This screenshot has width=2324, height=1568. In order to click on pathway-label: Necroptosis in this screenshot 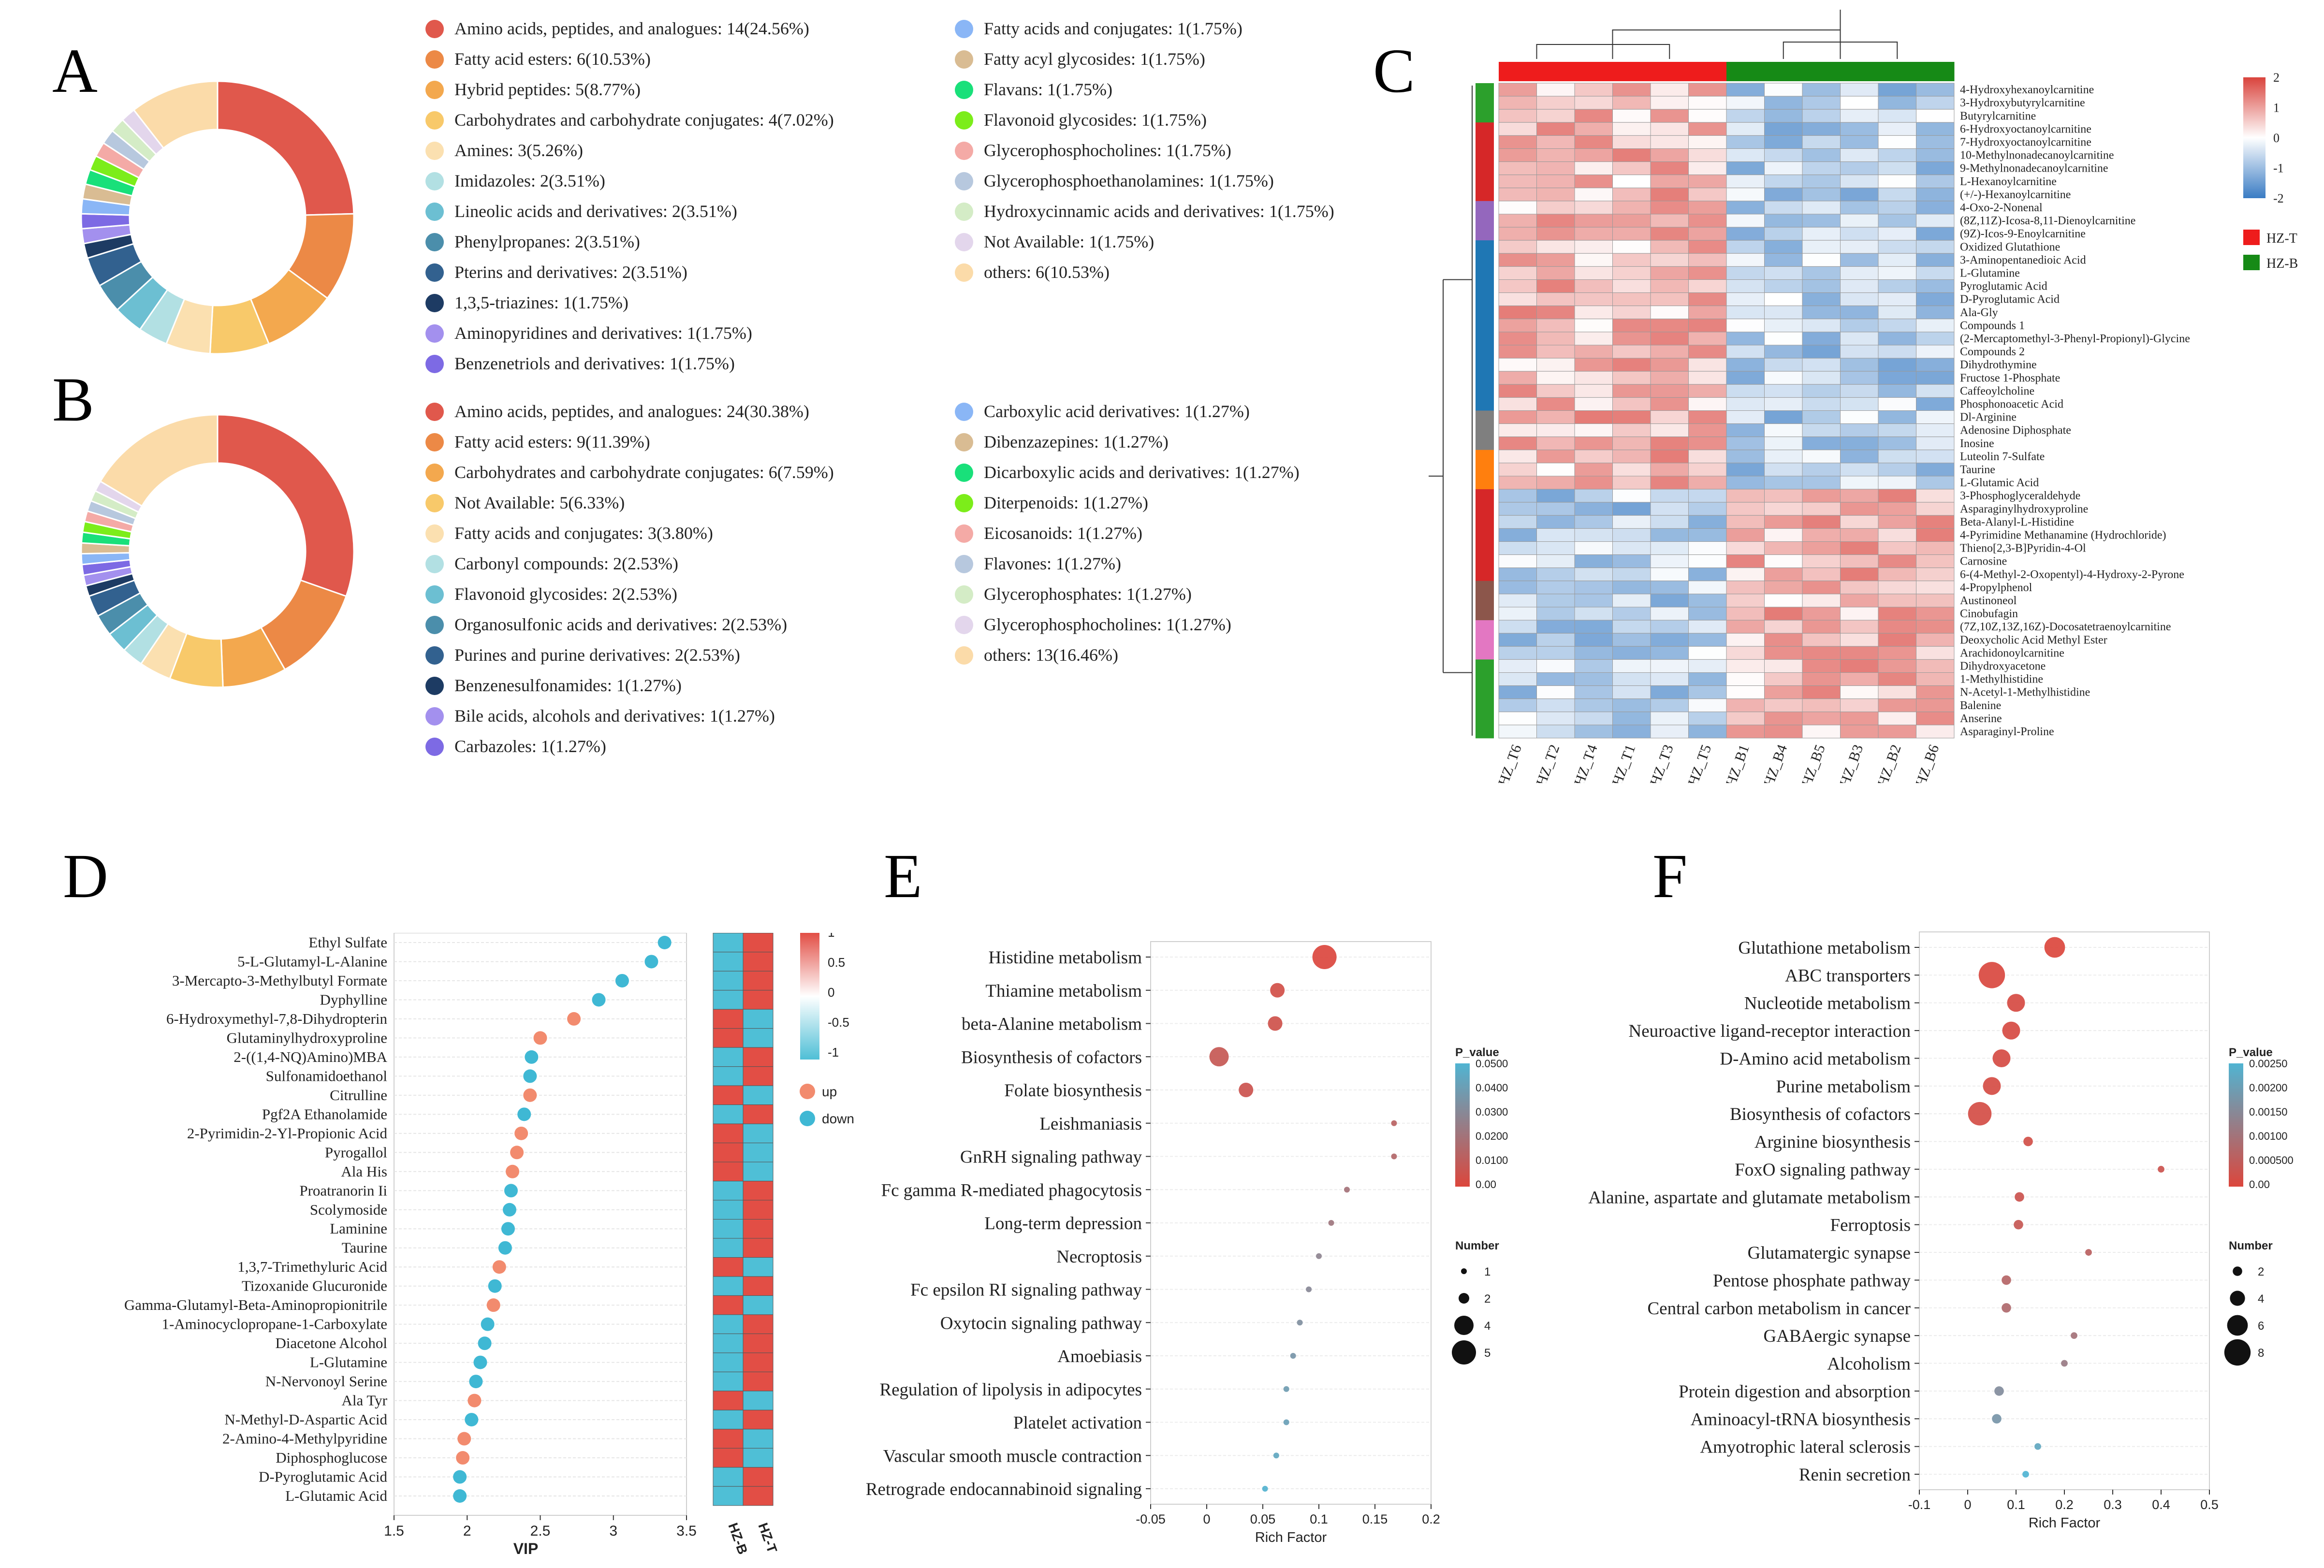, I will do `click(1099, 1257)`.